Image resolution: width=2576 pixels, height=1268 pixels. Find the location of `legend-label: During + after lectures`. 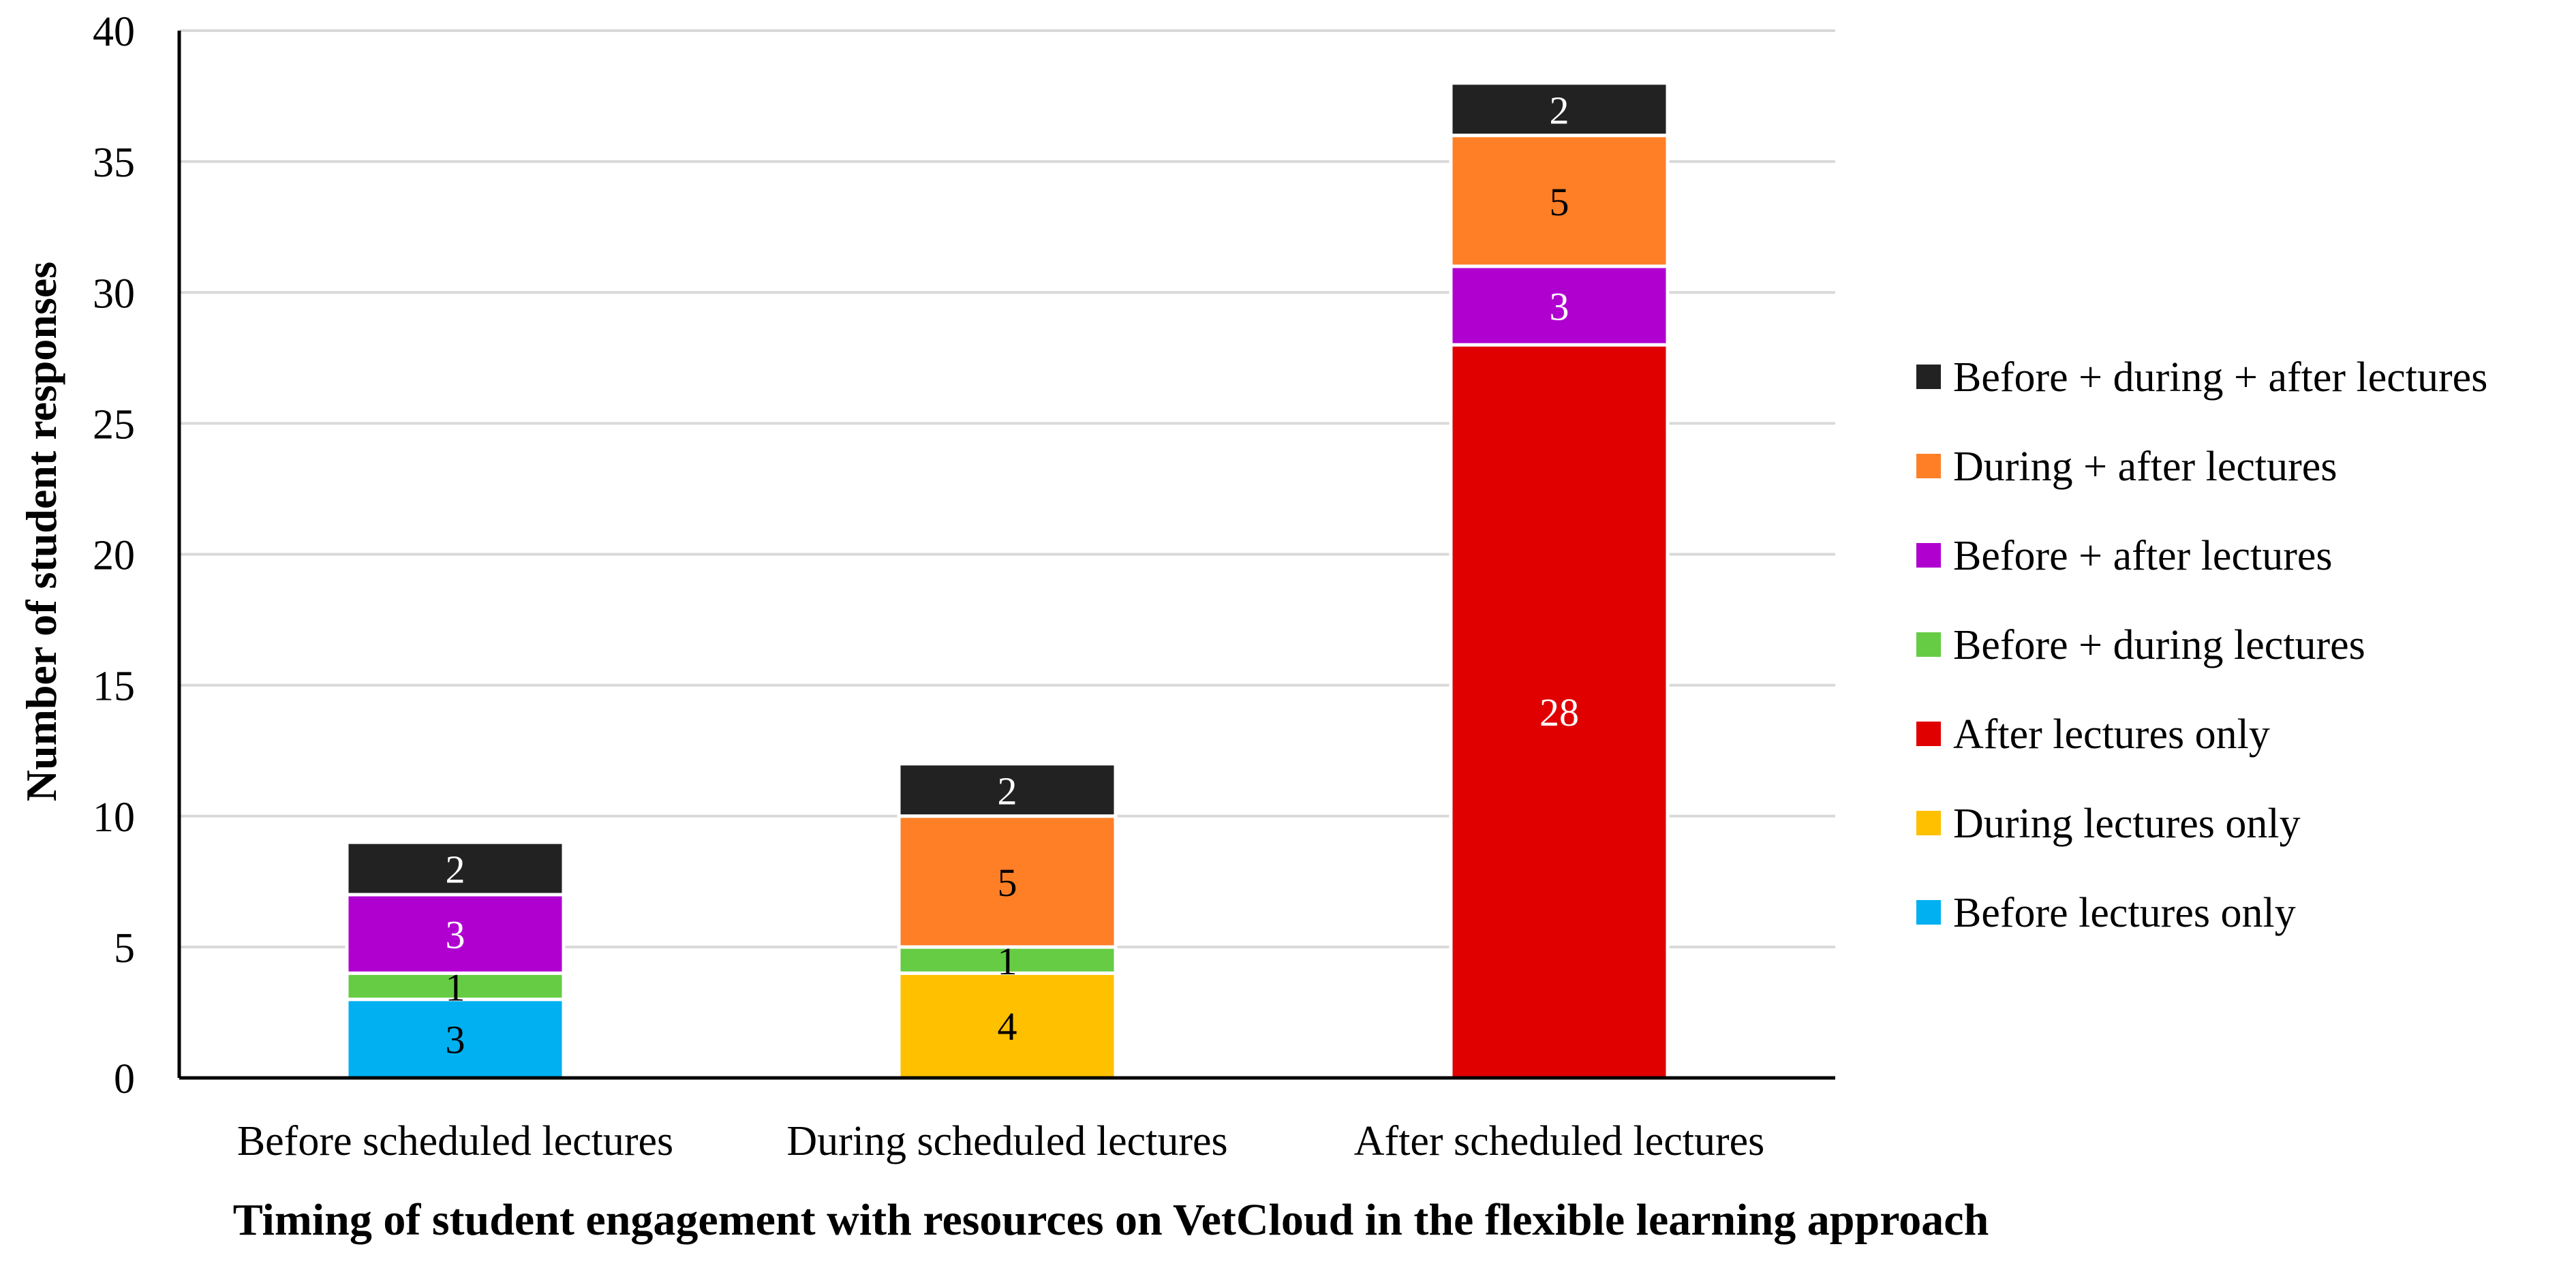

legend-label: During + after lectures is located at coordinates (2145, 467).